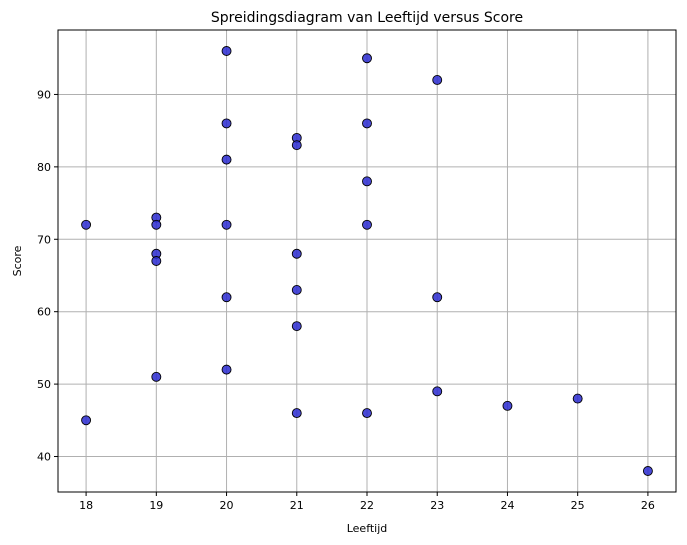 This screenshot has height=545, width=687. Describe the element at coordinates (367, 505) in the screenshot. I see `x-tick-label: 22` at that location.